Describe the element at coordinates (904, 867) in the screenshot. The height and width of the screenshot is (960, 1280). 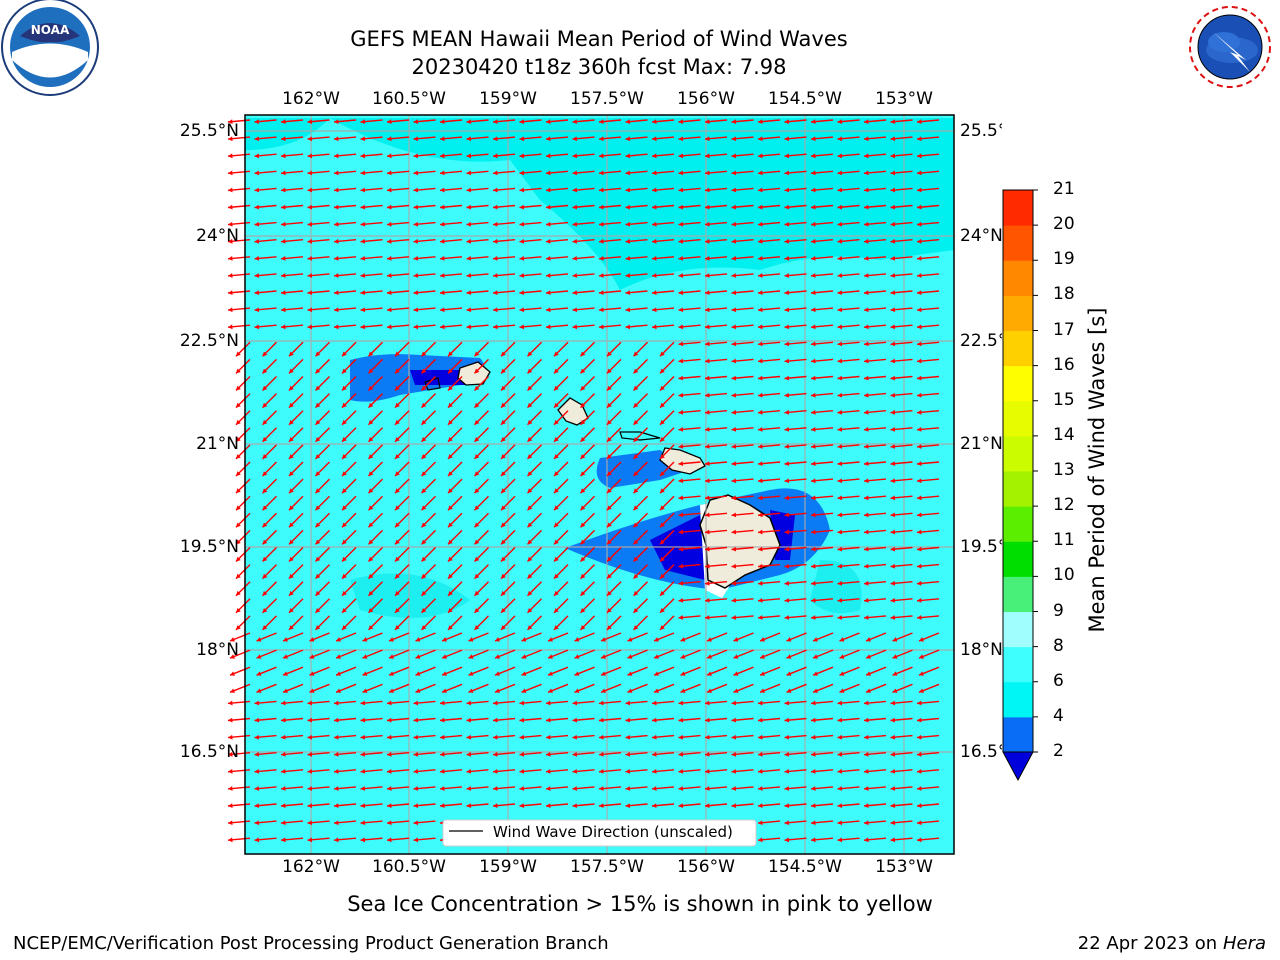
I see `lon-label-bottom: 153°W` at that location.